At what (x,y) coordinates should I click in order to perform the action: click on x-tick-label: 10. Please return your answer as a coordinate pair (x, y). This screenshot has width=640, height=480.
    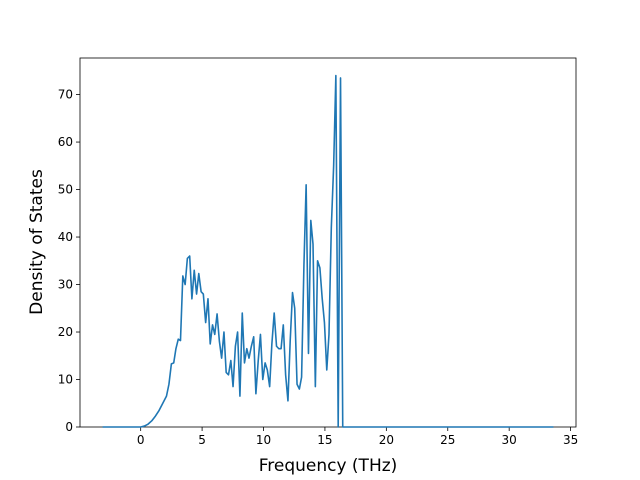
    Looking at the image, I should click on (263, 440).